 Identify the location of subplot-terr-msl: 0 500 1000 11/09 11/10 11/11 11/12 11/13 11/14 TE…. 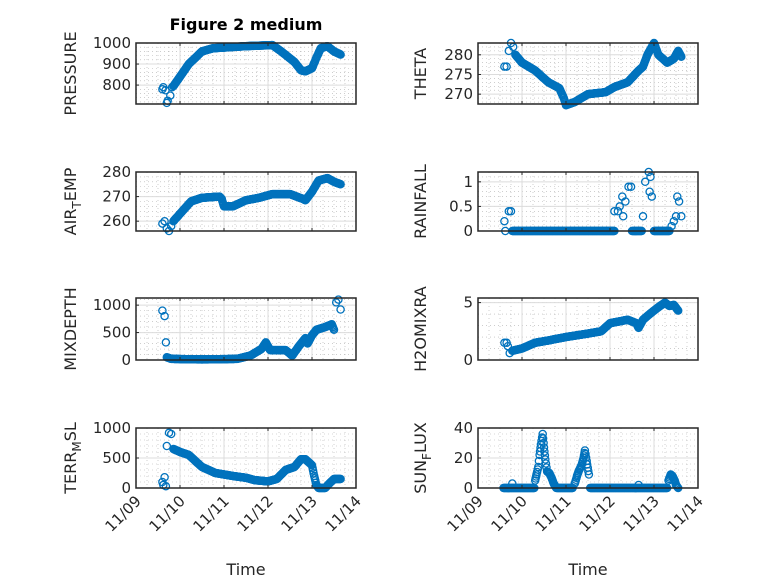
(213, 477).